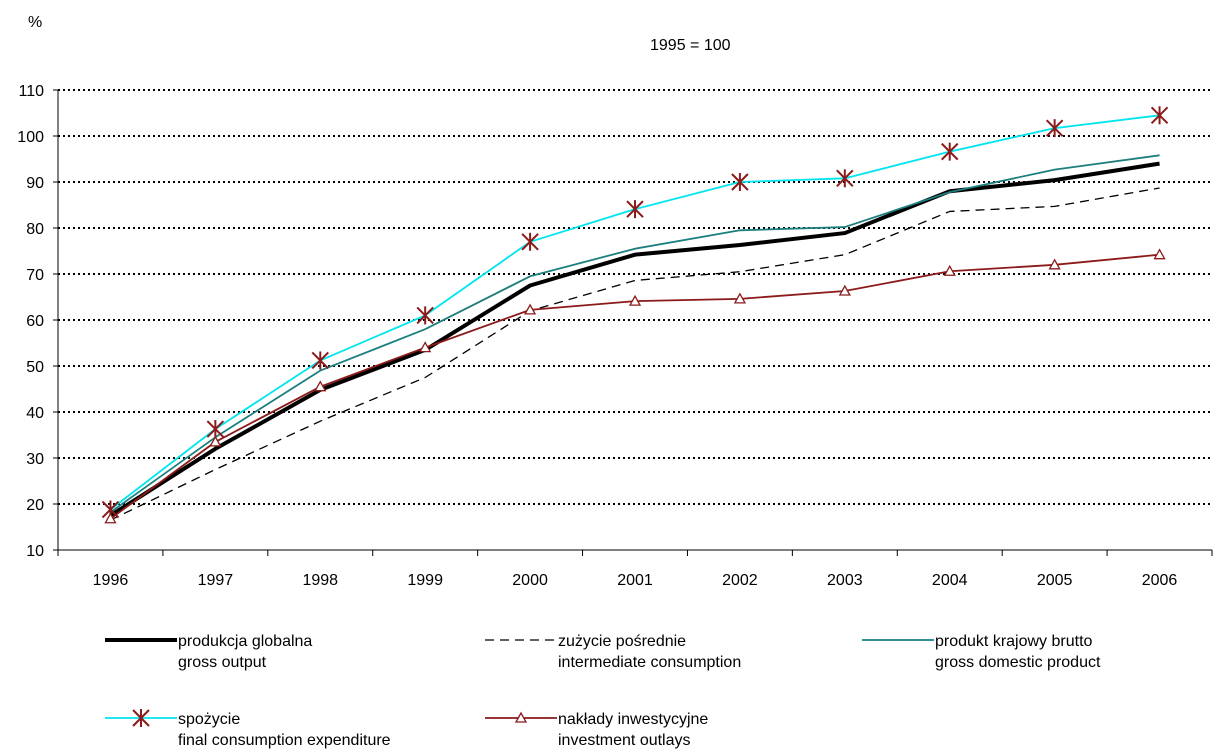 Image resolution: width=1225 pixels, height=754 pixels. Describe the element at coordinates (596, 730) in the screenshot. I see `legend-entry-4: nakłady inwestycyjne investment outlays` at that location.